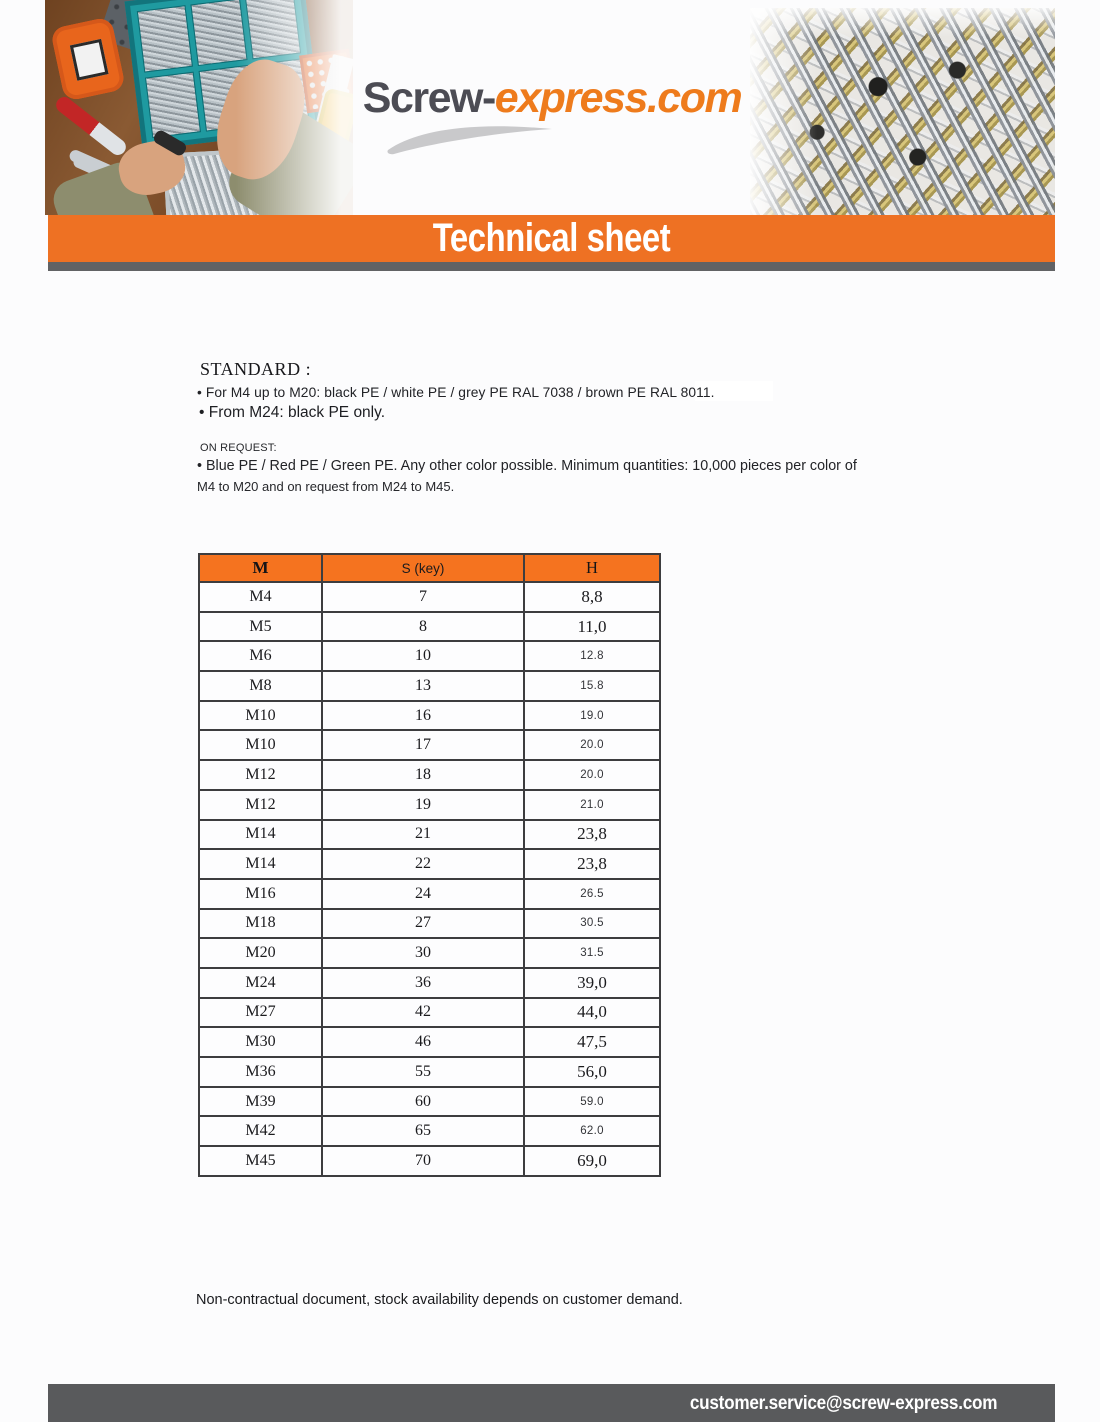 This screenshot has height=1422, width=1100. I want to click on left-hand-detail, so click(119, 171).